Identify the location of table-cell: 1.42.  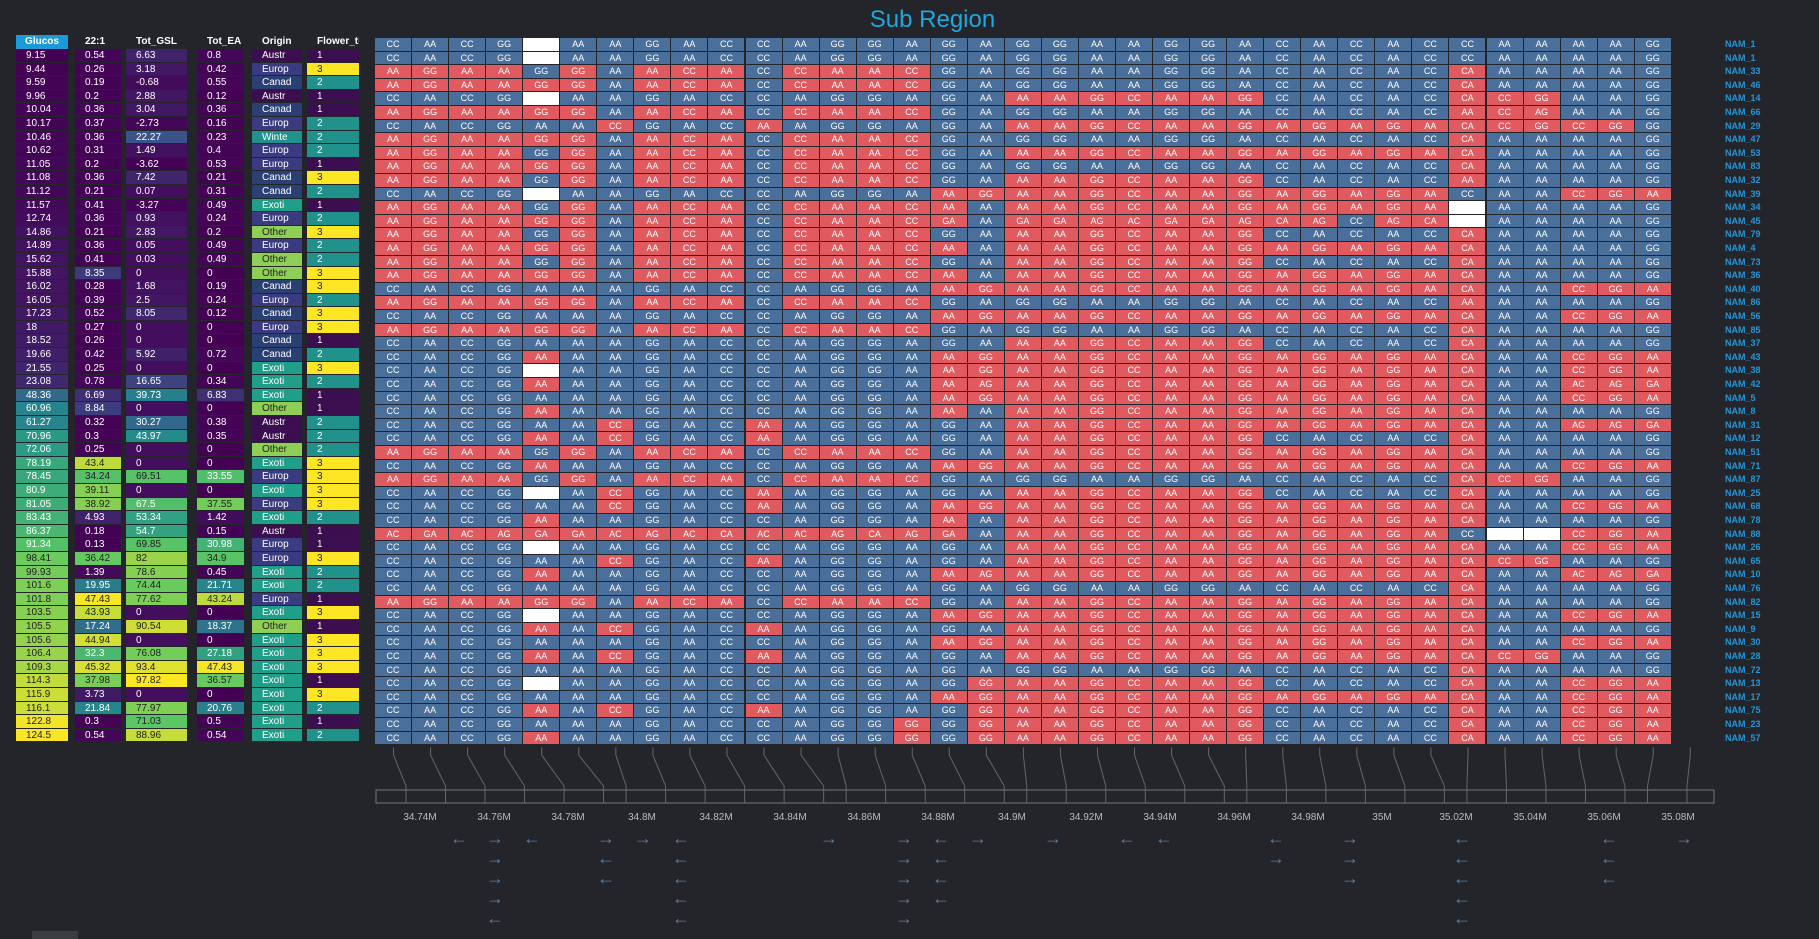
(220, 518).